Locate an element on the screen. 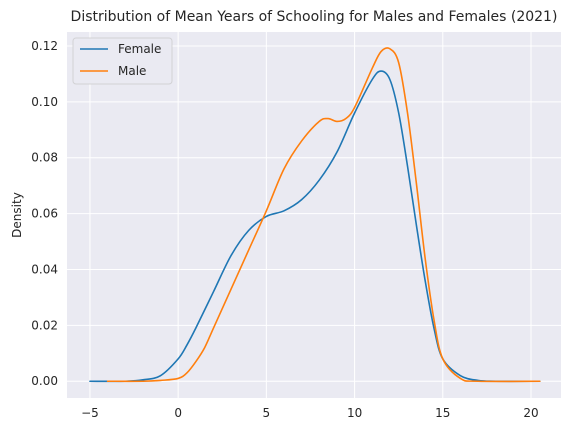  y-tick-label: 0.08 is located at coordinates (44, 158).